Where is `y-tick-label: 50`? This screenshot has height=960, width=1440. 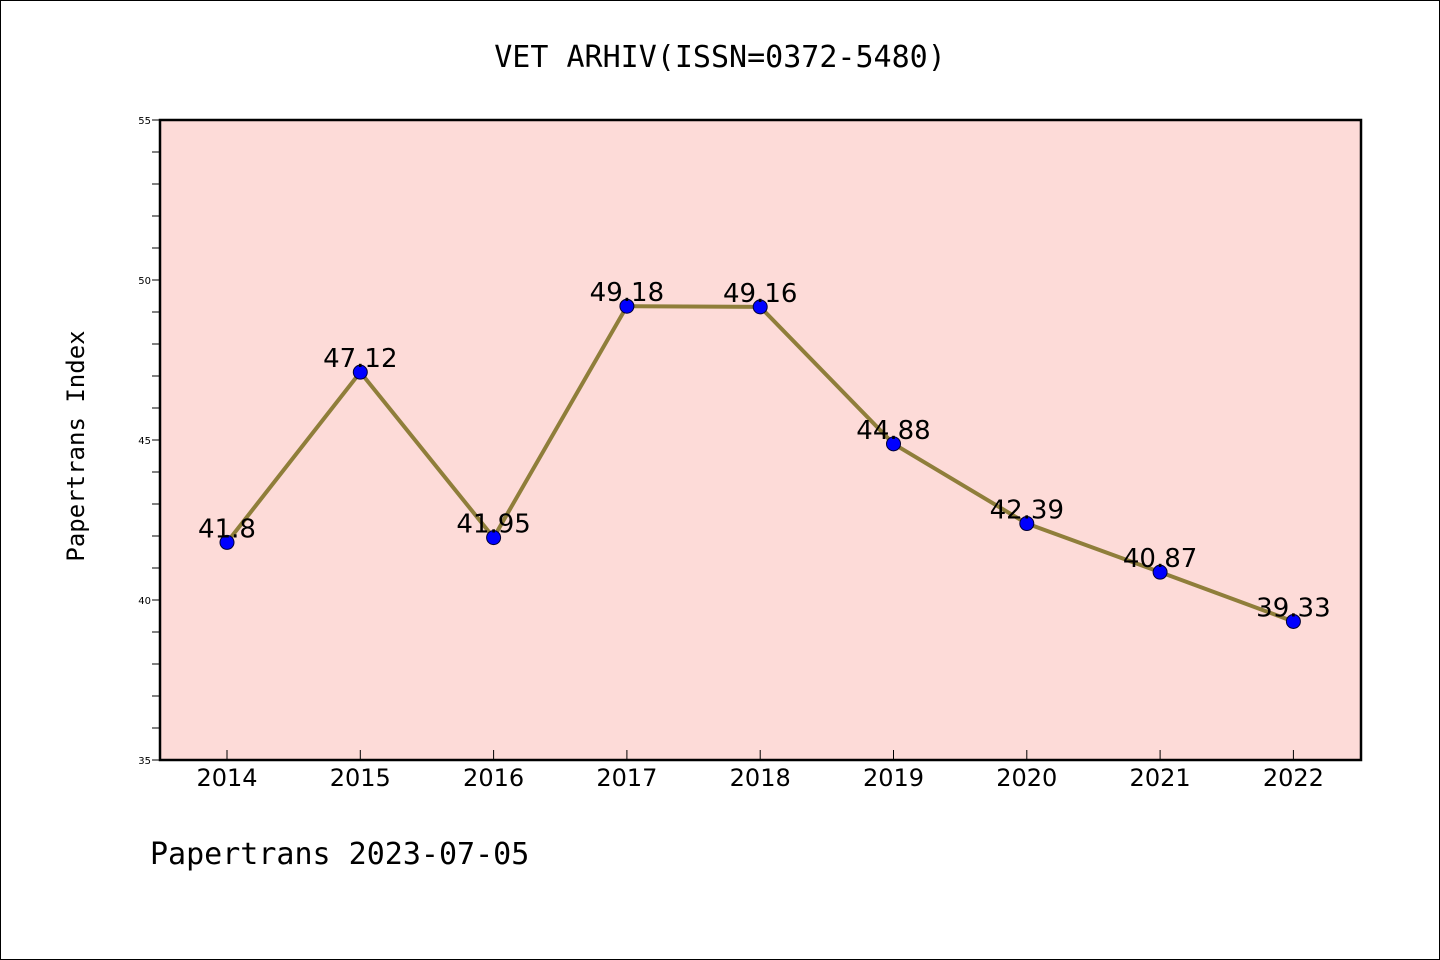 y-tick-label: 50 is located at coordinates (144, 281).